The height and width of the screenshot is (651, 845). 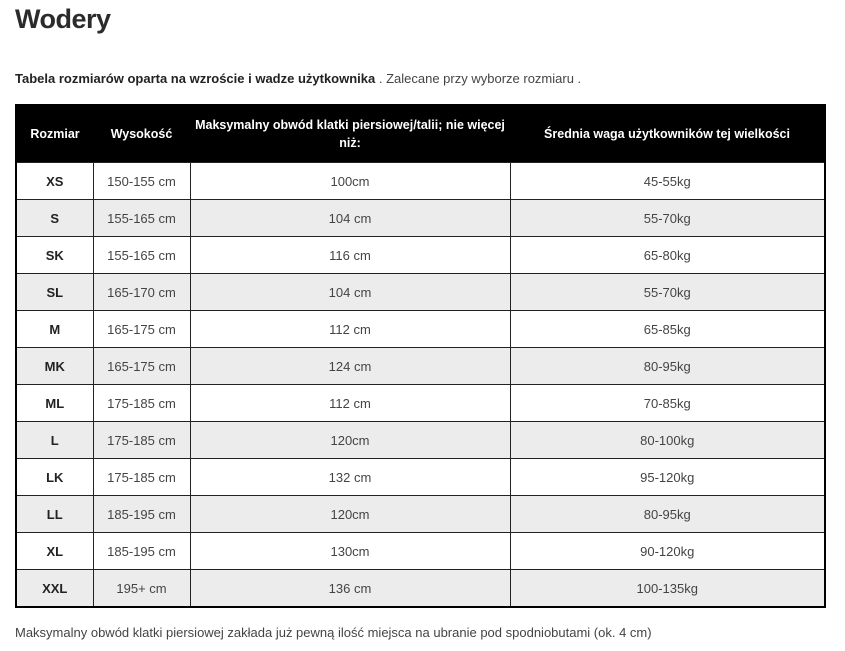 What do you see at coordinates (54, 403) in the screenshot?
I see `size-cell: ML` at bounding box center [54, 403].